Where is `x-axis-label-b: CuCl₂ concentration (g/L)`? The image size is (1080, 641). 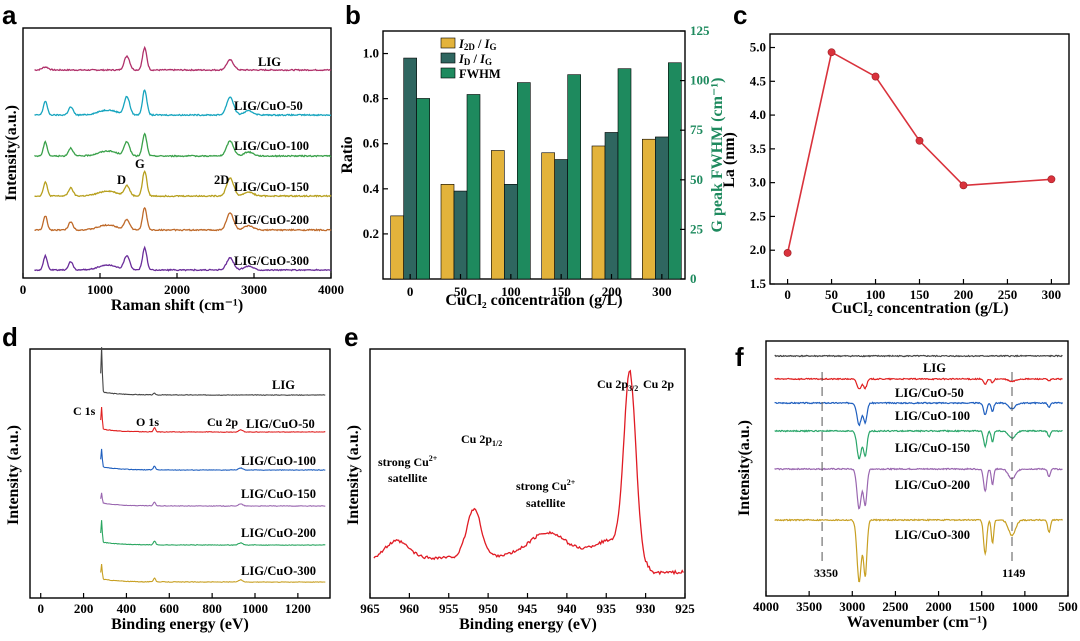 x-axis-label-b: CuCl₂ concentration (g/L) is located at coordinates (533, 300).